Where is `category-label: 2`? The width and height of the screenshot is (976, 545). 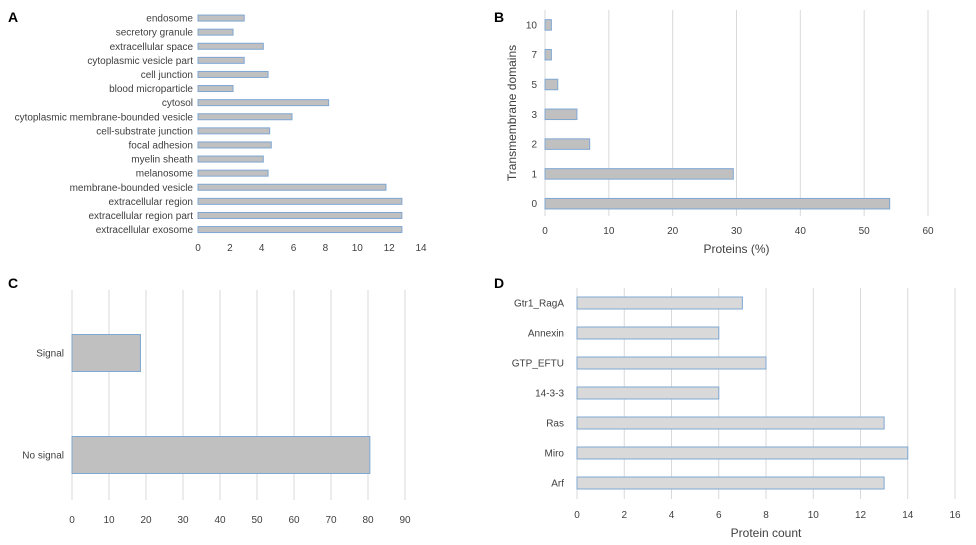 category-label: 2 is located at coordinates (534, 145).